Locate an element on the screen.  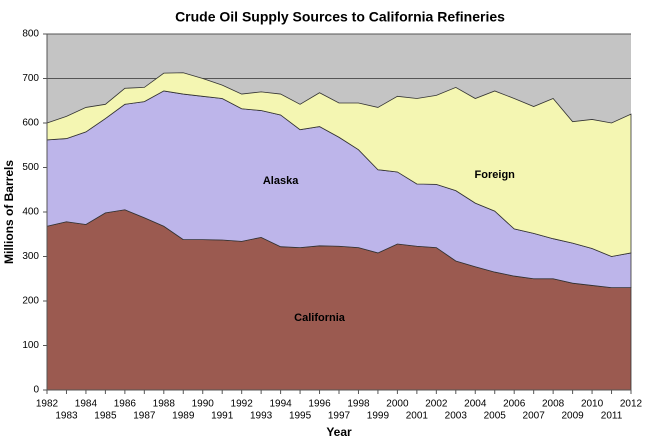
y-tick-label: 700 is located at coordinates (30, 78).